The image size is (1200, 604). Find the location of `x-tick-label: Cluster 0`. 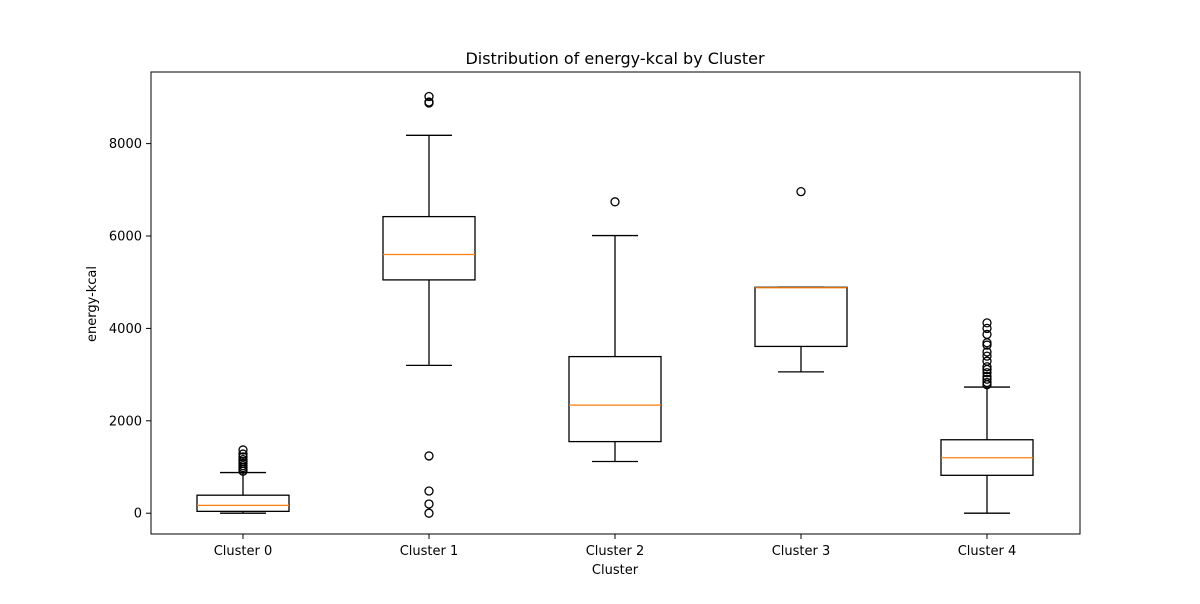

x-tick-label: Cluster 0 is located at coordinates (243, 551).